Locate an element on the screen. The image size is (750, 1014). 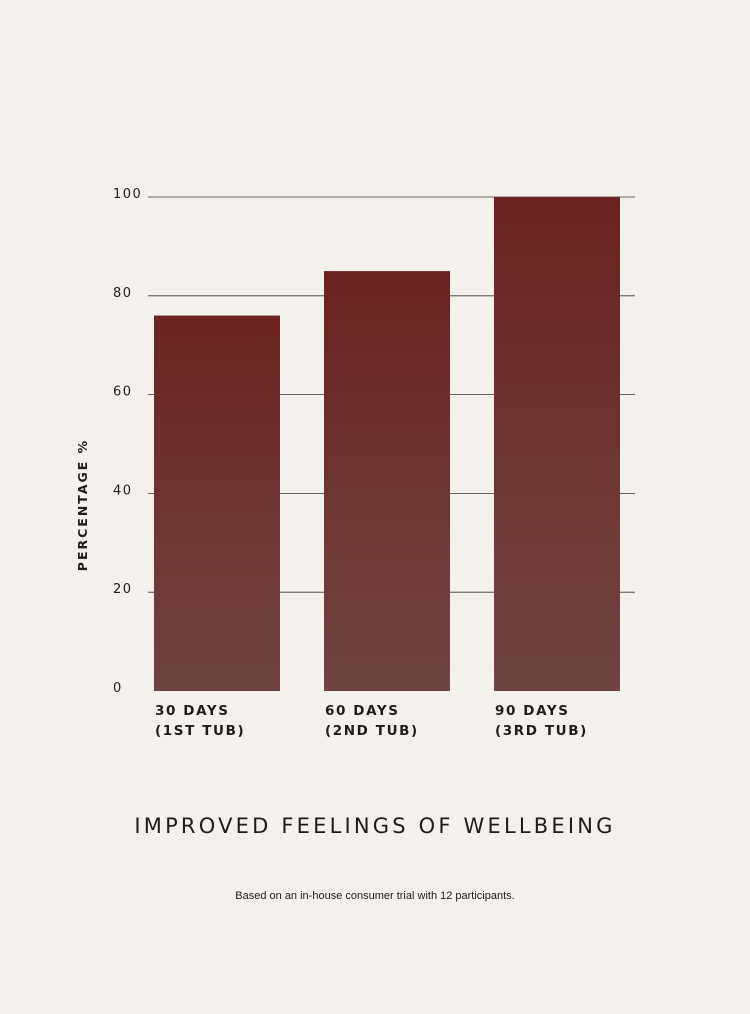
y-tick-label: 20 is located at coordinates (123, 589).